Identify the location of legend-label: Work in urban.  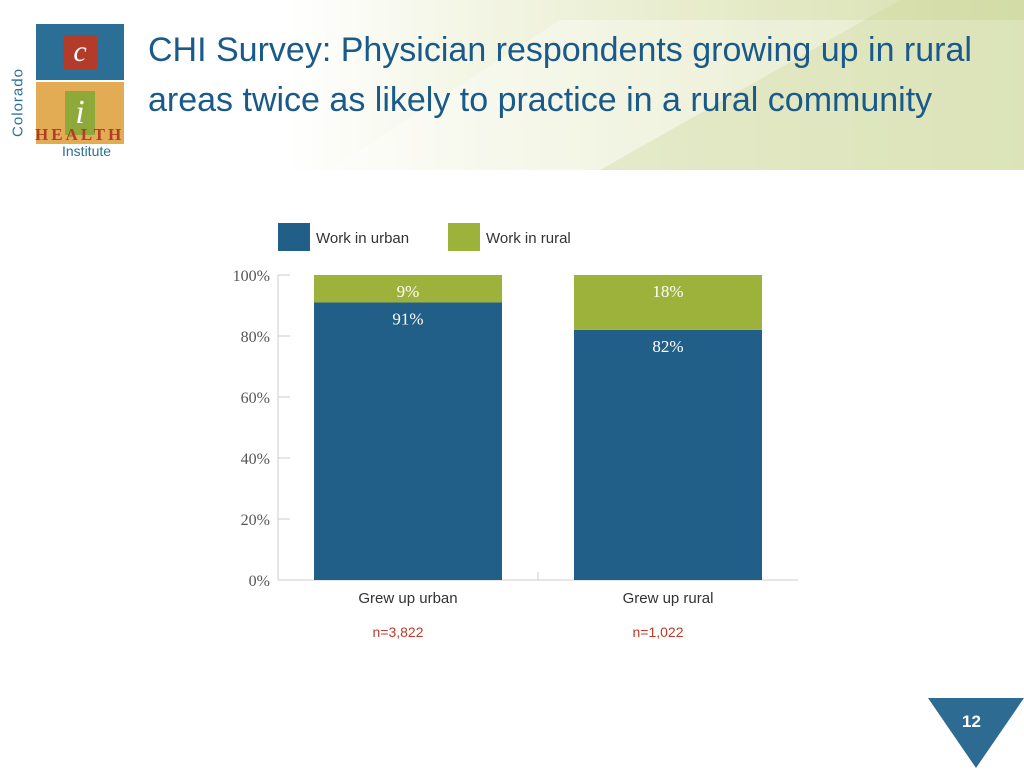
(362, 238).